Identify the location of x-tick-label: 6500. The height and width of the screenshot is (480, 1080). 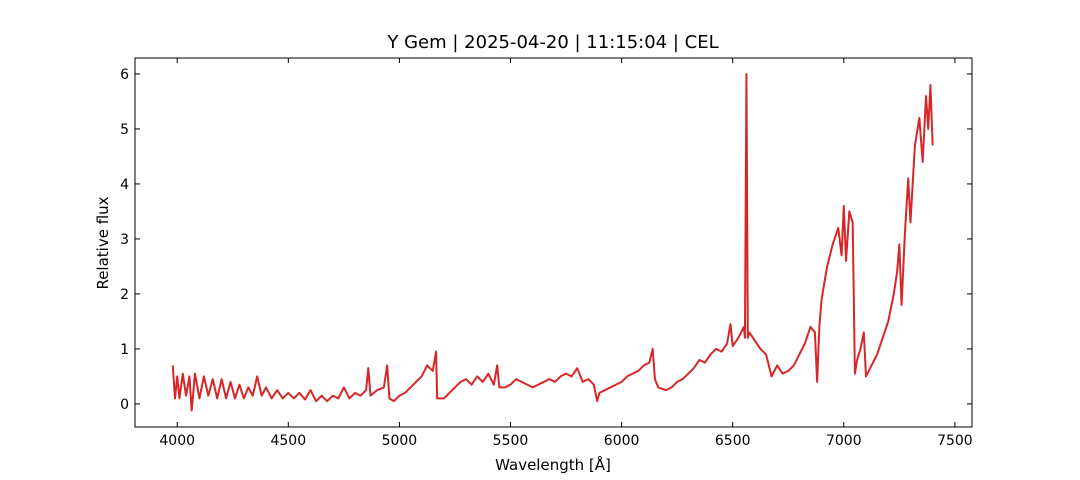
(733, 441).